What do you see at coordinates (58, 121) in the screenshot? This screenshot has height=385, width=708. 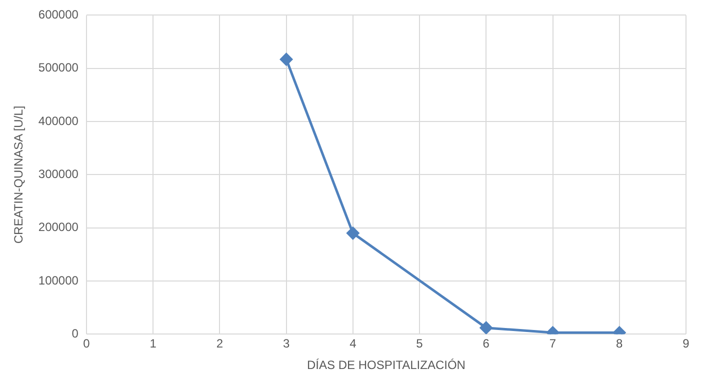 I see `y-tick-label: 400000` at bounding box center [58, 121].